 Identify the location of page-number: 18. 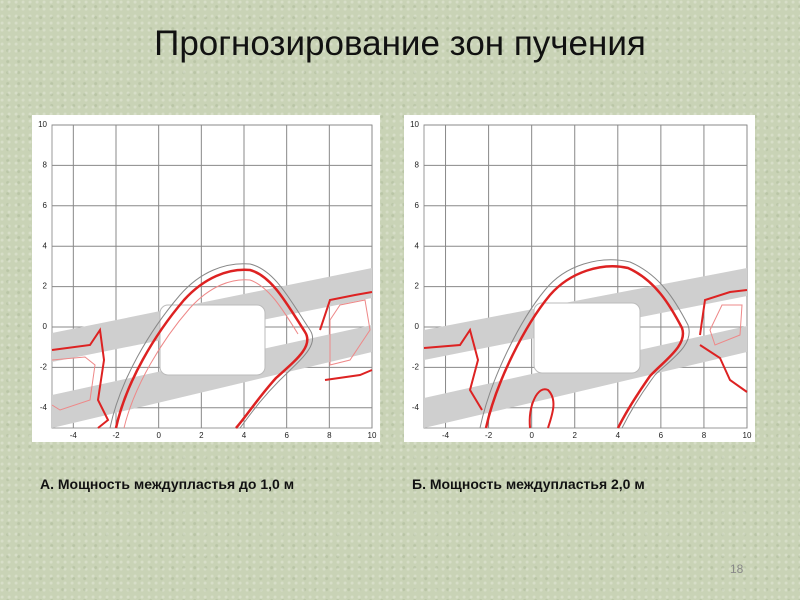
(737, 569).